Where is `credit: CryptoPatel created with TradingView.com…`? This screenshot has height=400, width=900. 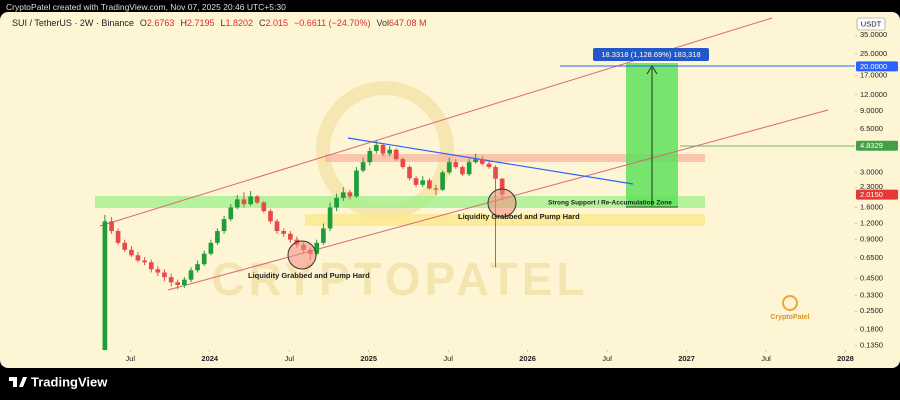 credit: CryptoPatel created with TradingView.com… is located at coordinates (146, 7).